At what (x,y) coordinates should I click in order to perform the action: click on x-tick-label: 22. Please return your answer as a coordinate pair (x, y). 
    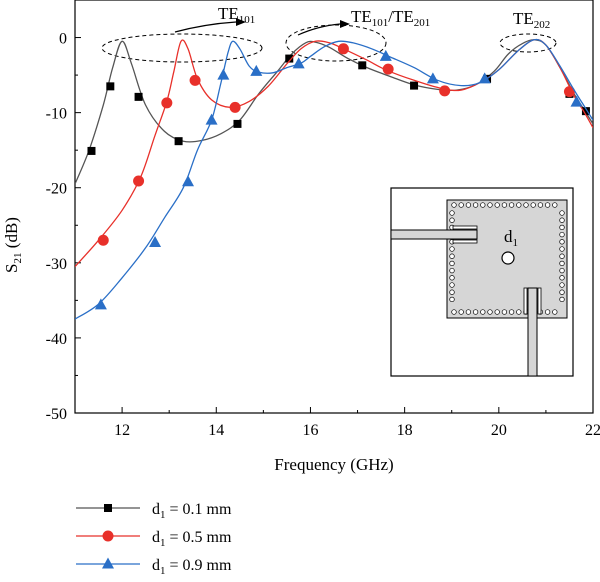
    Looking at the image, I should click on (592, 430).